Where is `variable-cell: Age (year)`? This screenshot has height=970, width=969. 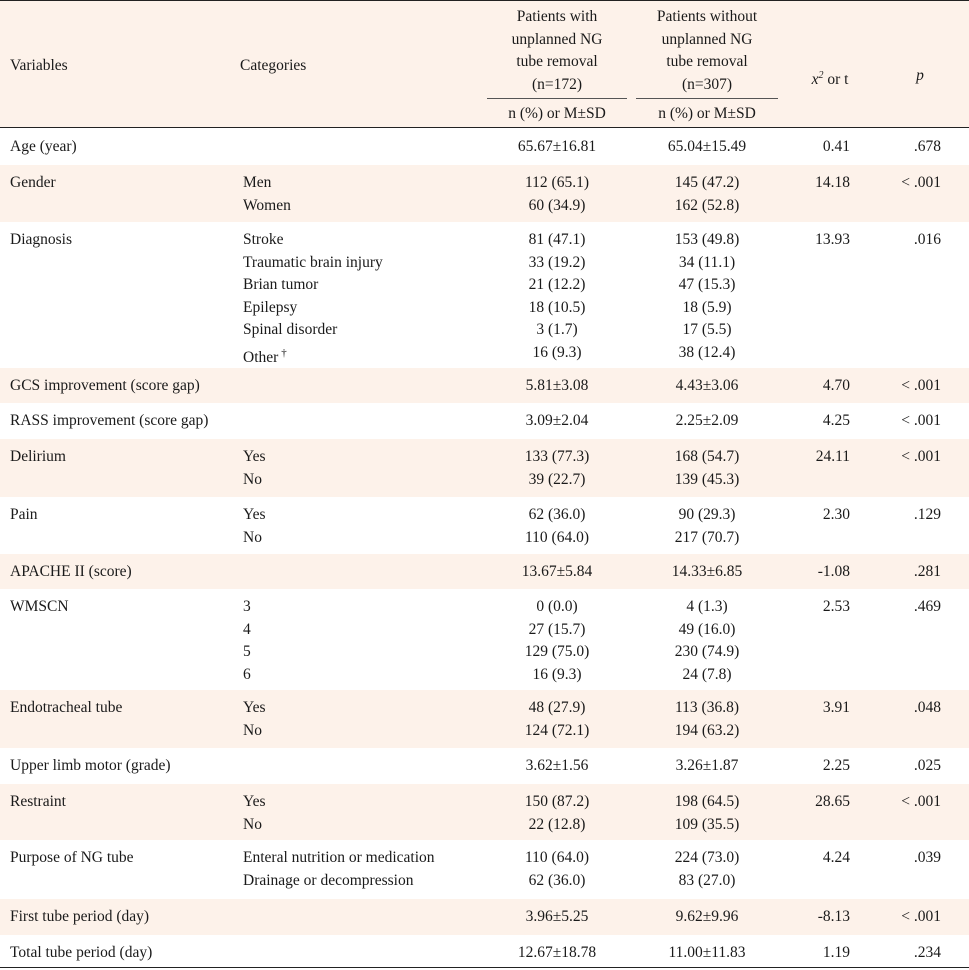
variable-cell: Age (year) is located at coordinates (43, 146).